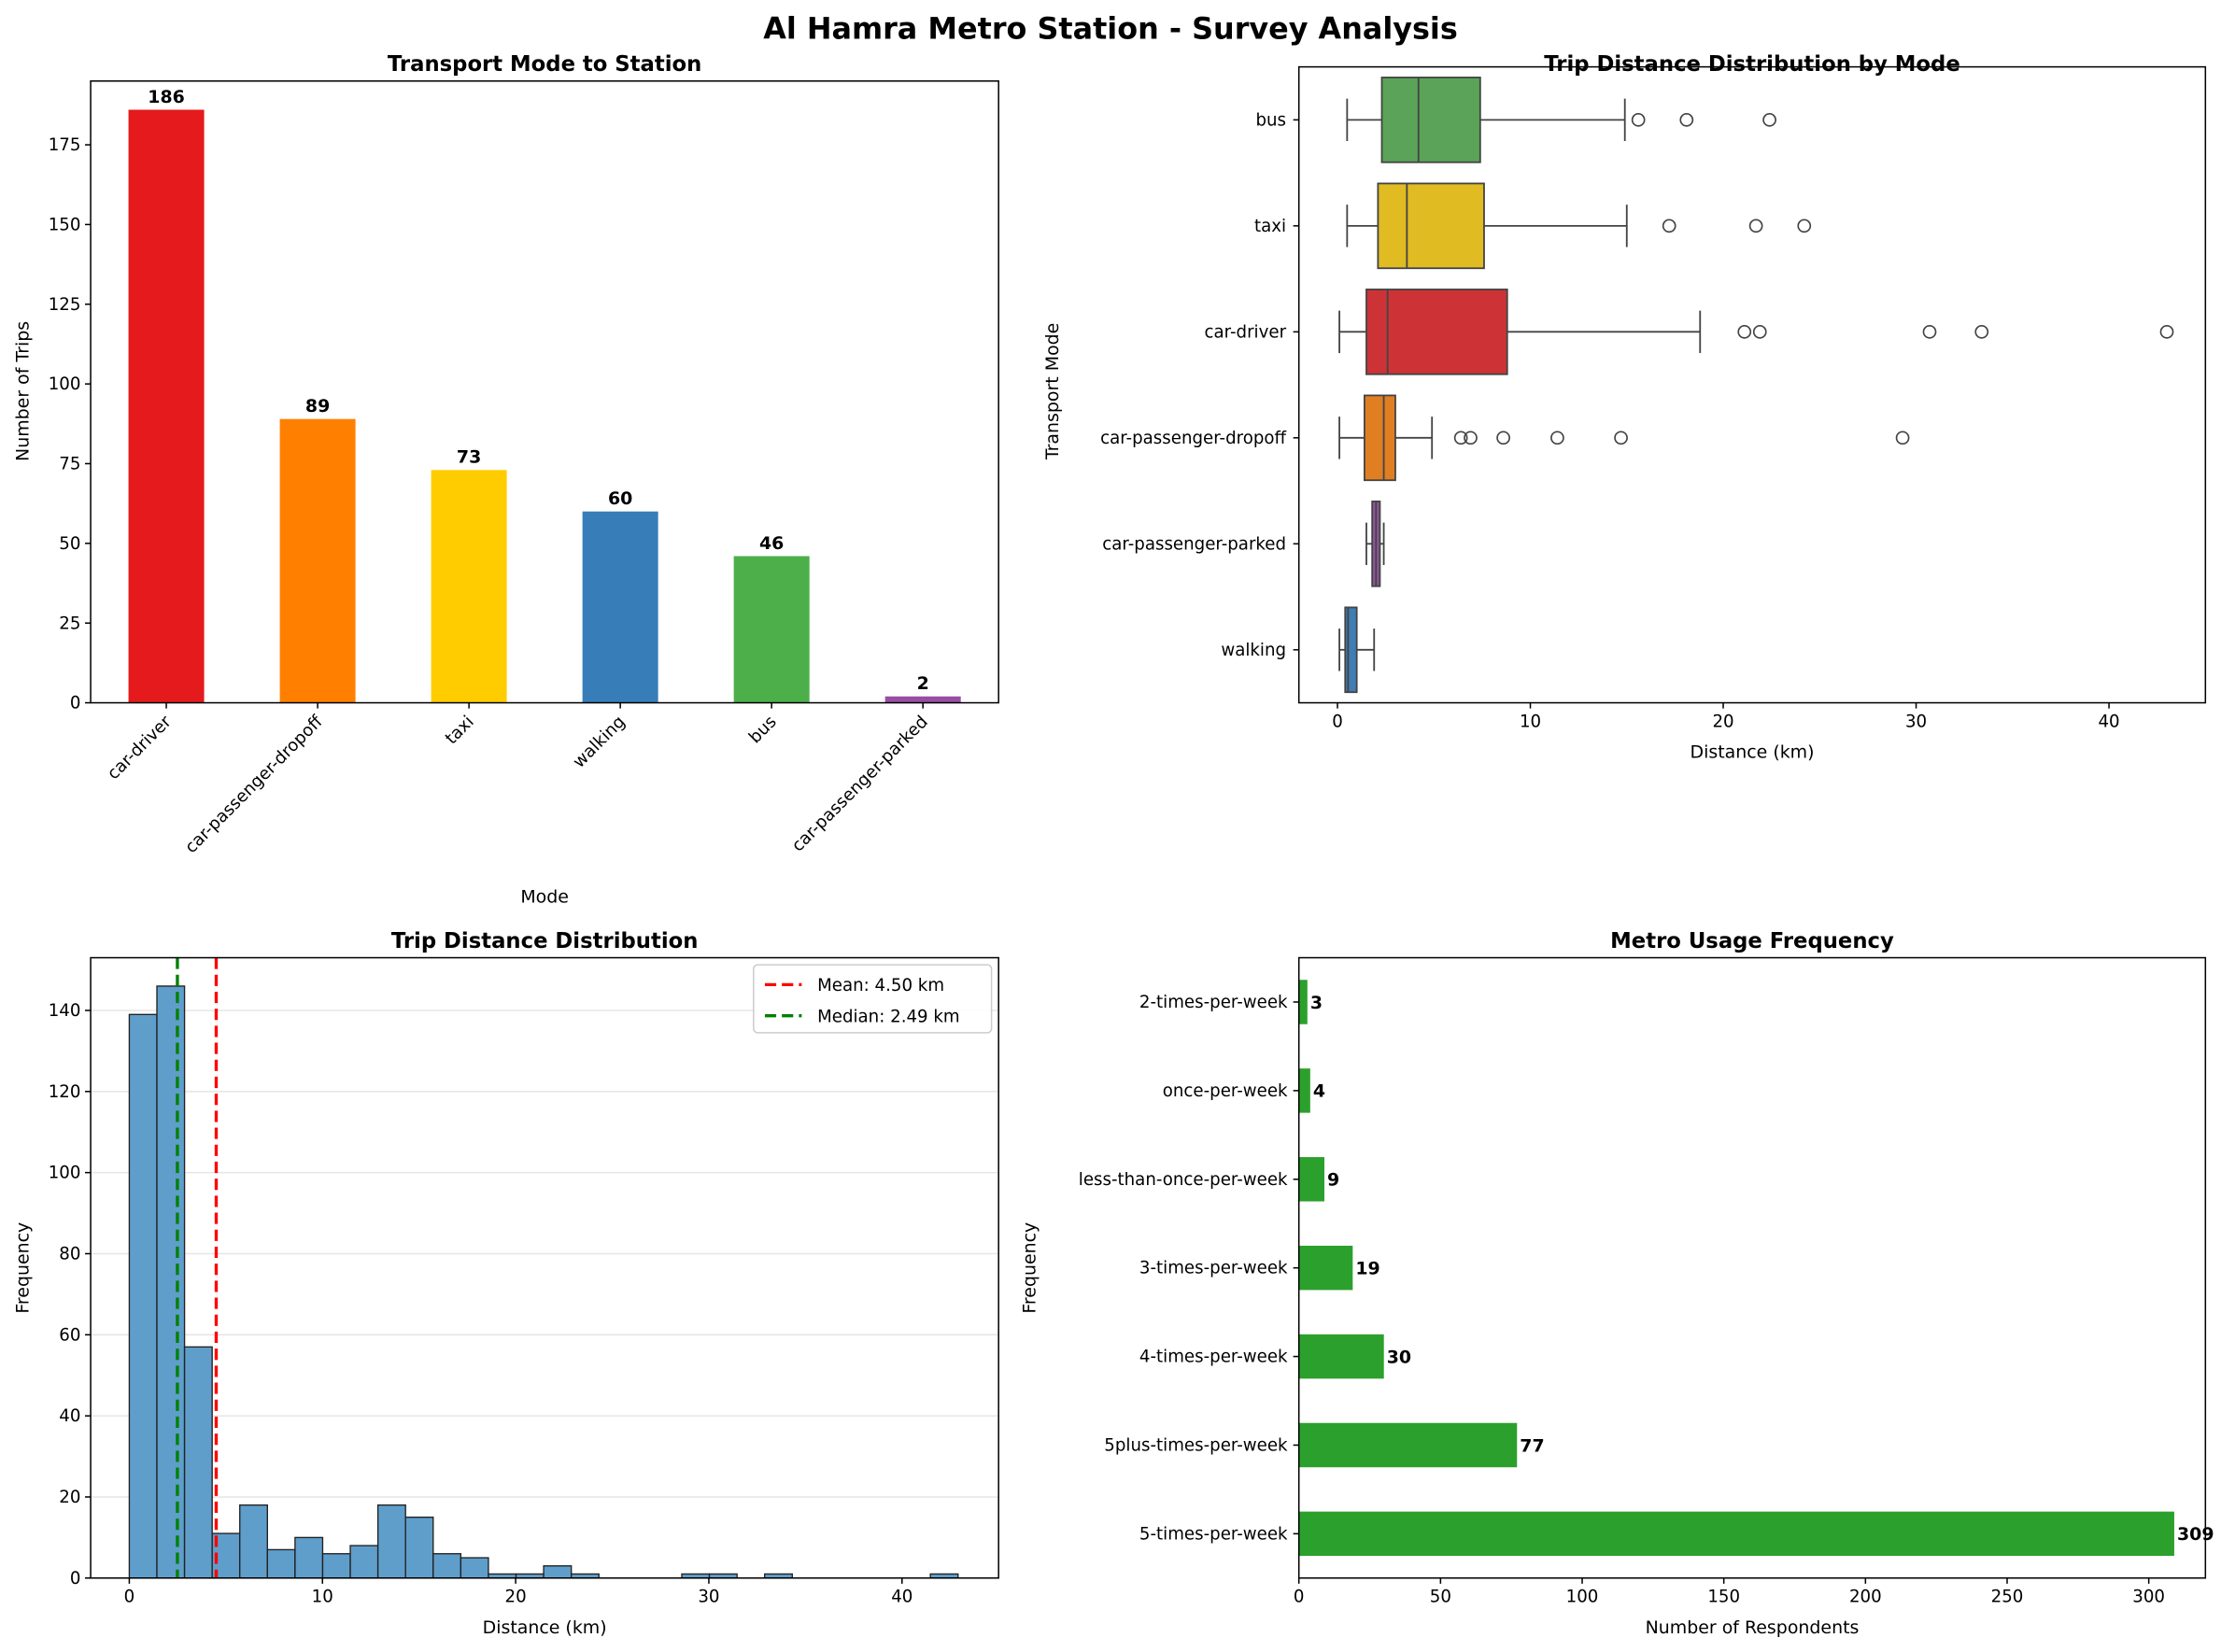 The width and height of the screenshot is (2221, 1652). What do you see at coordinates (1214, 1357) in the screenshot?
I see `y-tick-label: 4-times-per-week` at bounding box center [1214, 1357].